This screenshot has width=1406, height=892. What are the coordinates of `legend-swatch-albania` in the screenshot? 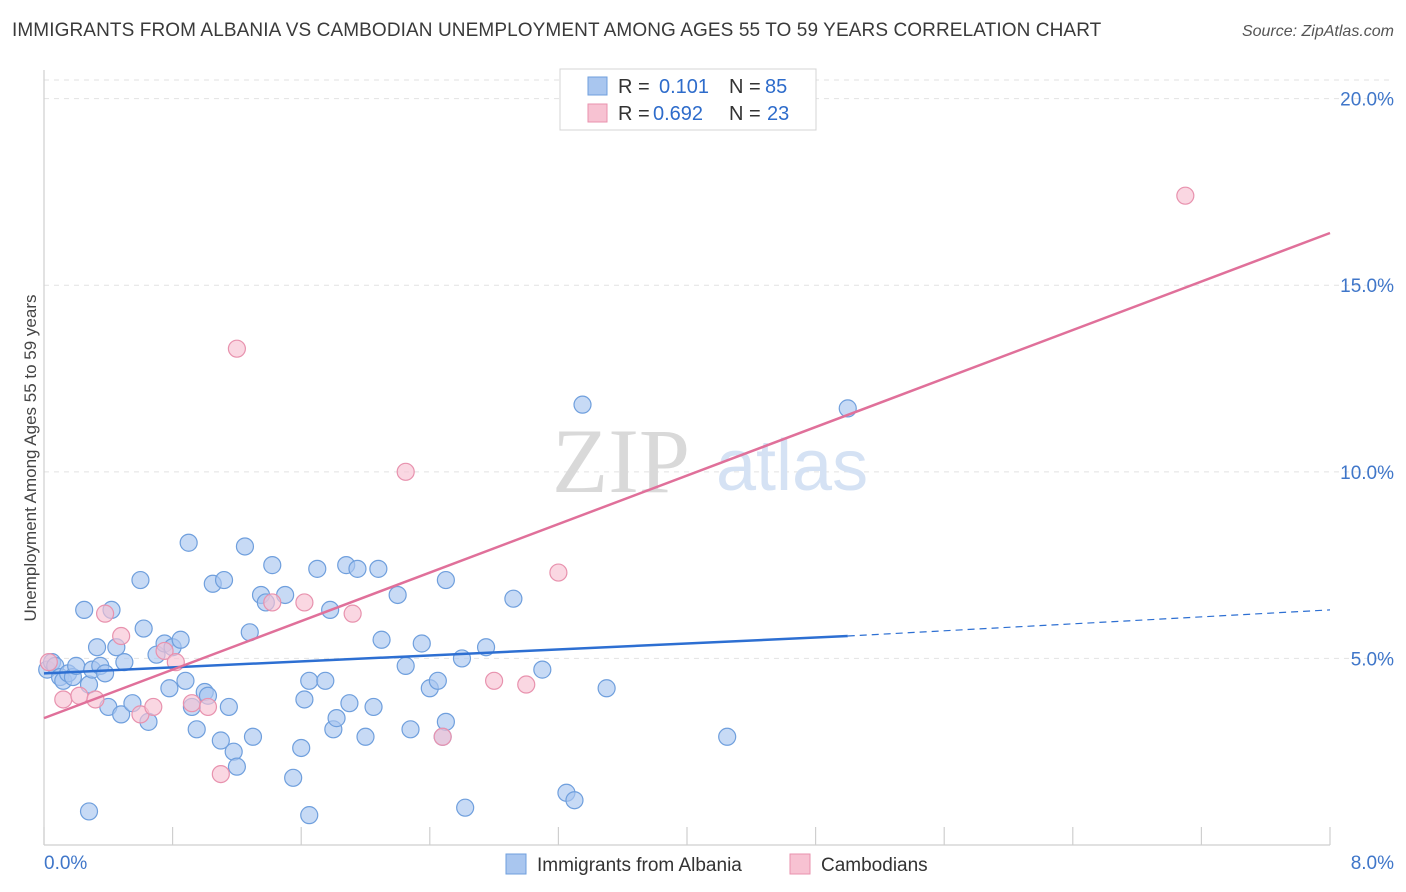 It's located at (597, 86).